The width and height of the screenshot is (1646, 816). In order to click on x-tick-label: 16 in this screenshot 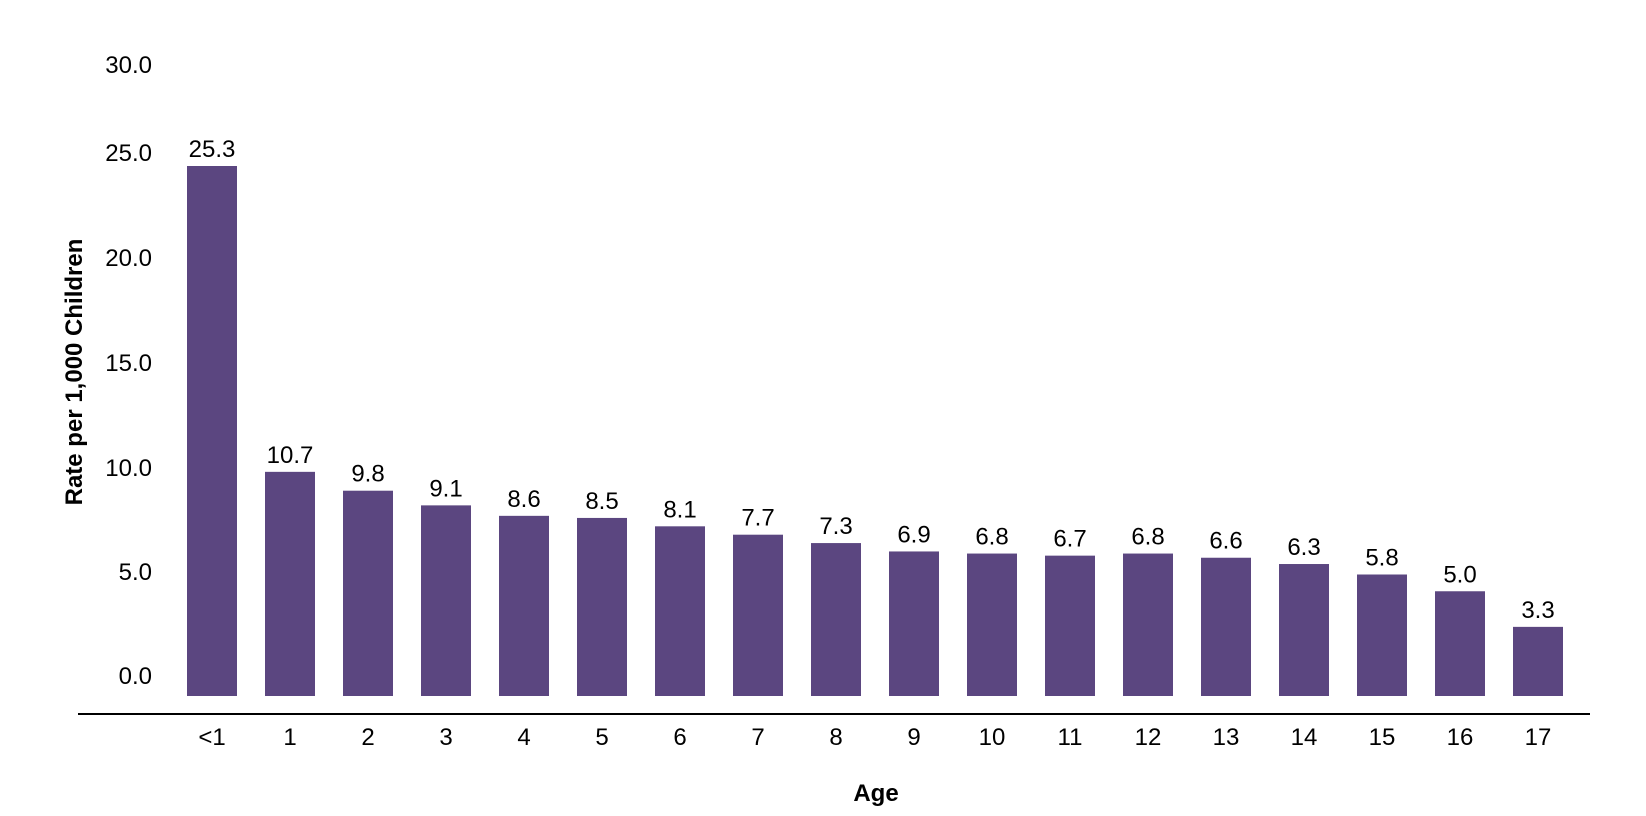, I will do `click(1460, 737)`.